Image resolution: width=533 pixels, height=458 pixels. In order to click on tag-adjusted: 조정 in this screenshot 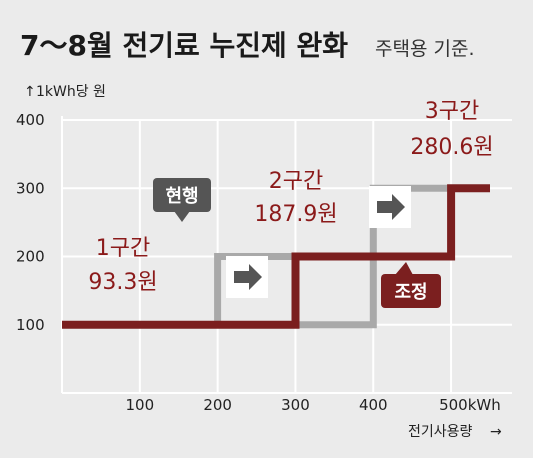, I will do `click(411, 285)`.